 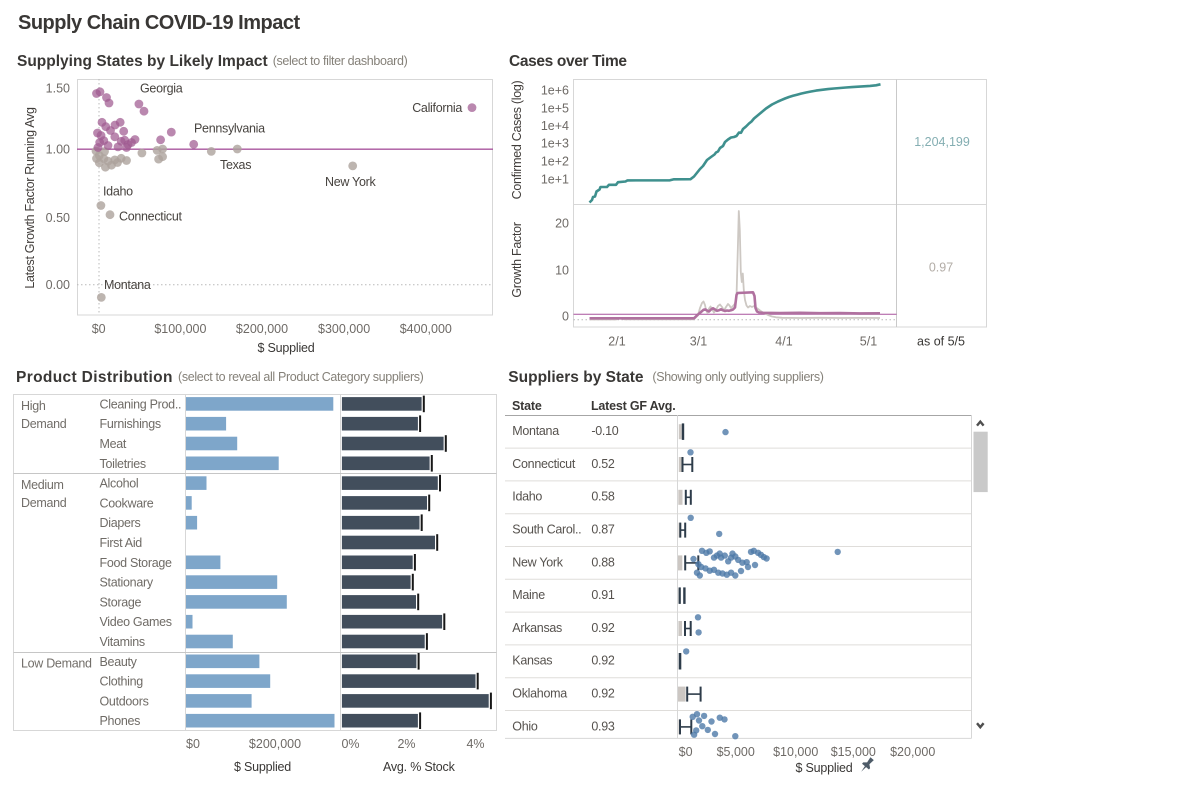 I want to click on svg-text: Beauty, so click(x=119, y=662).